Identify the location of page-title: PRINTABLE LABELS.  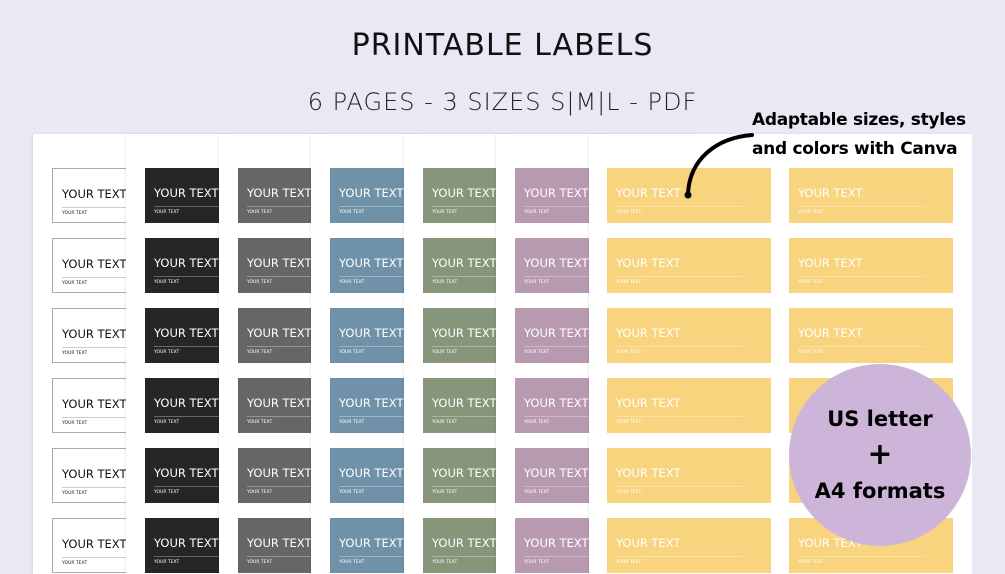
(502, 45).